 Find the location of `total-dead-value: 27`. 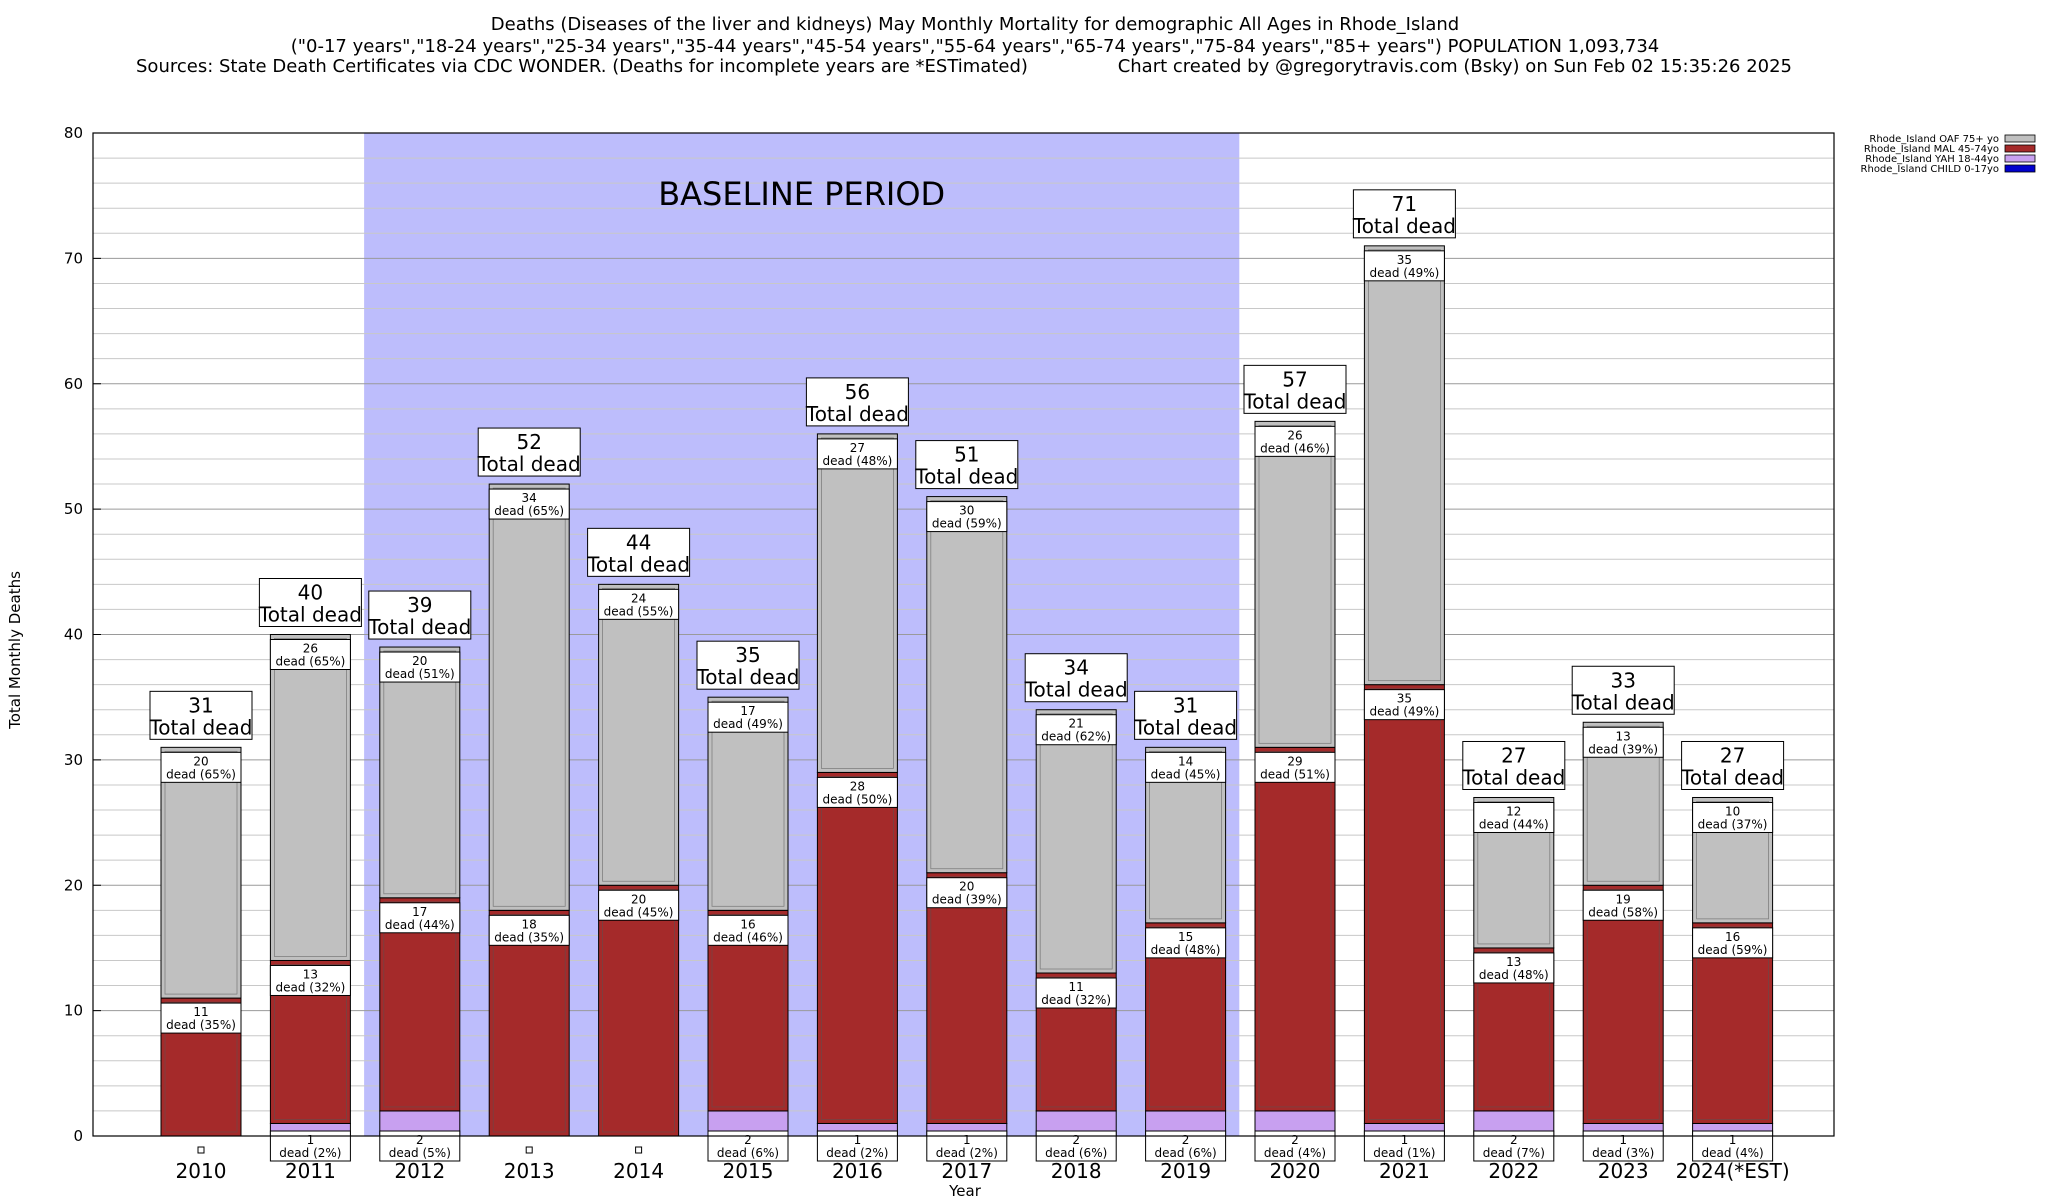

total-dead-value: 27 is located at coordinates (1732, 755).